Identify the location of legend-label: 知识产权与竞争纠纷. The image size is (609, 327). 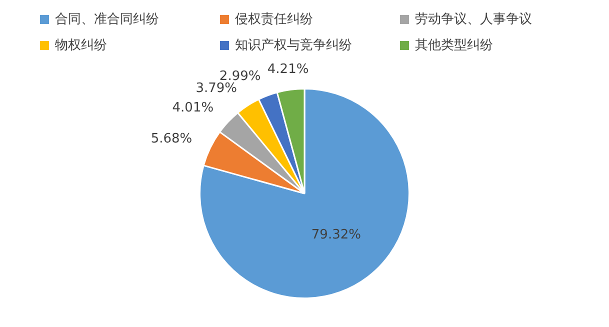
(293, 45).